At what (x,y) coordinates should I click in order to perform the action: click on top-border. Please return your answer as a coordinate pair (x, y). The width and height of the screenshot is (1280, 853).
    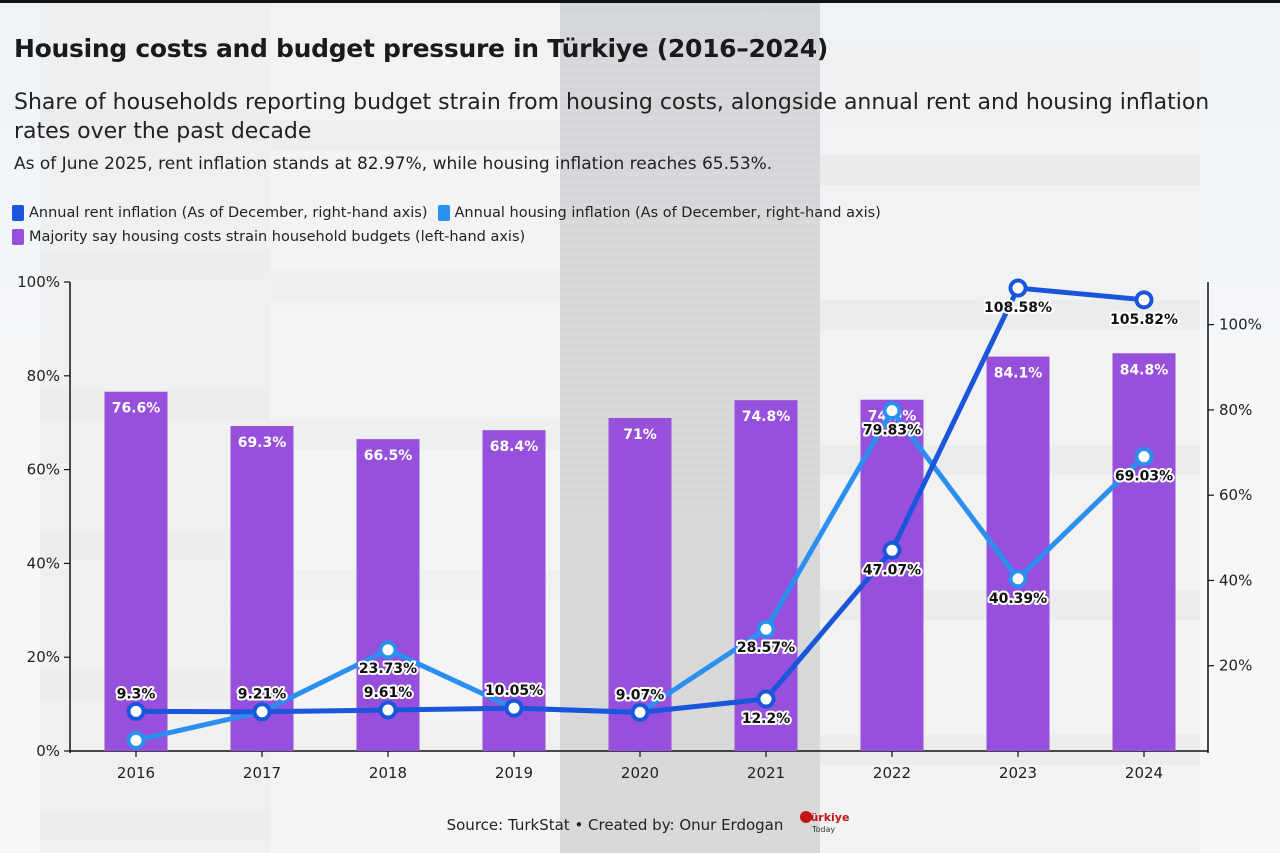
    Looking at the image, I should click on (640, 1).